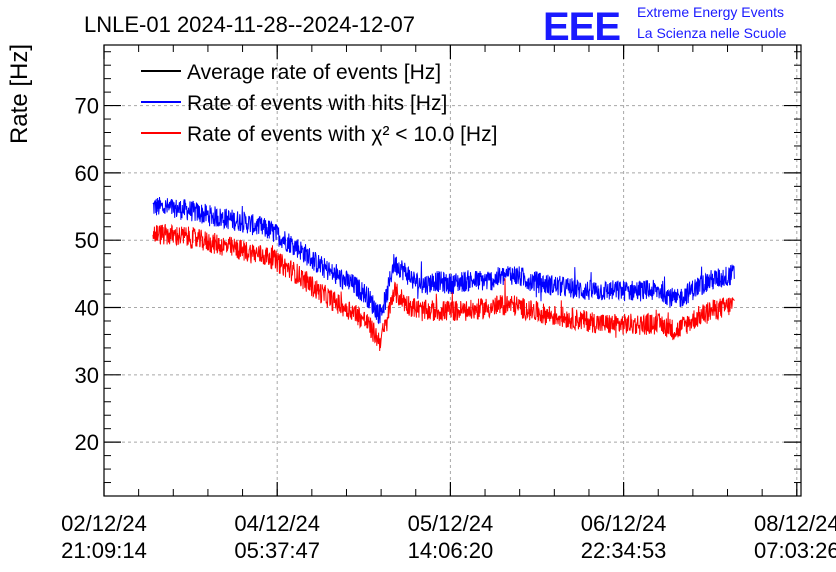 The width and height of the screenshot is (836, 572). I want to click on x-tick-label-time: 21:09:14, so click(104, 550).